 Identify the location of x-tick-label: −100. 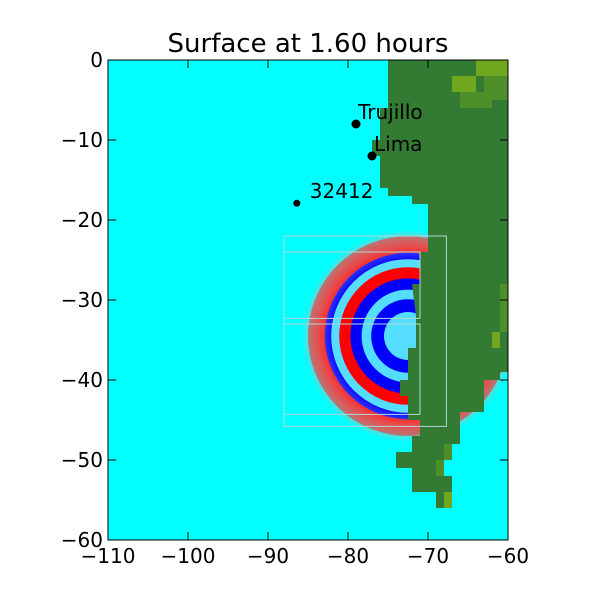
(188, 556).